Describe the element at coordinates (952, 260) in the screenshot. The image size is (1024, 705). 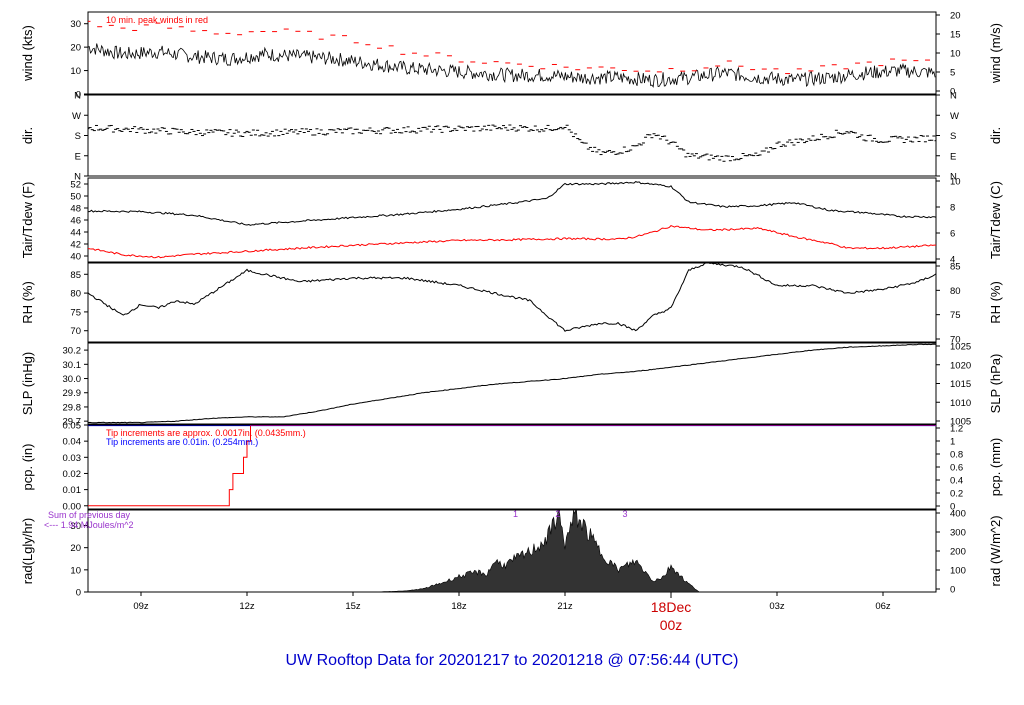
I see `temp-right-tick-label: 4` at that location.